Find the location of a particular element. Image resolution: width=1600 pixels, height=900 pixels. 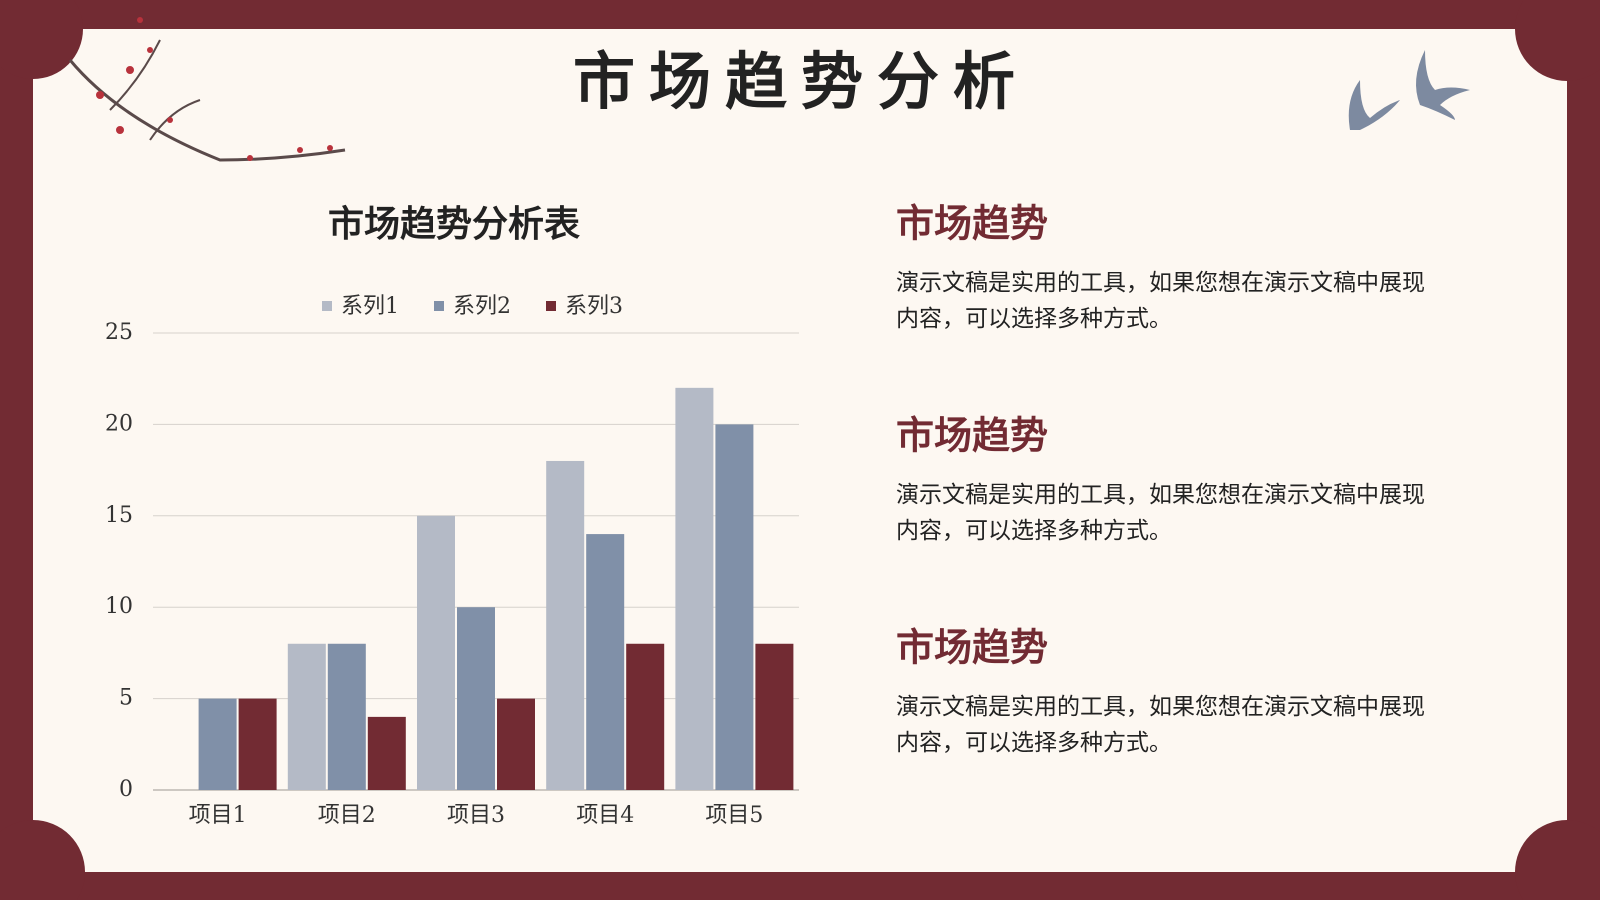

y-tick-label: 5 is located at coordinates (126, 698).